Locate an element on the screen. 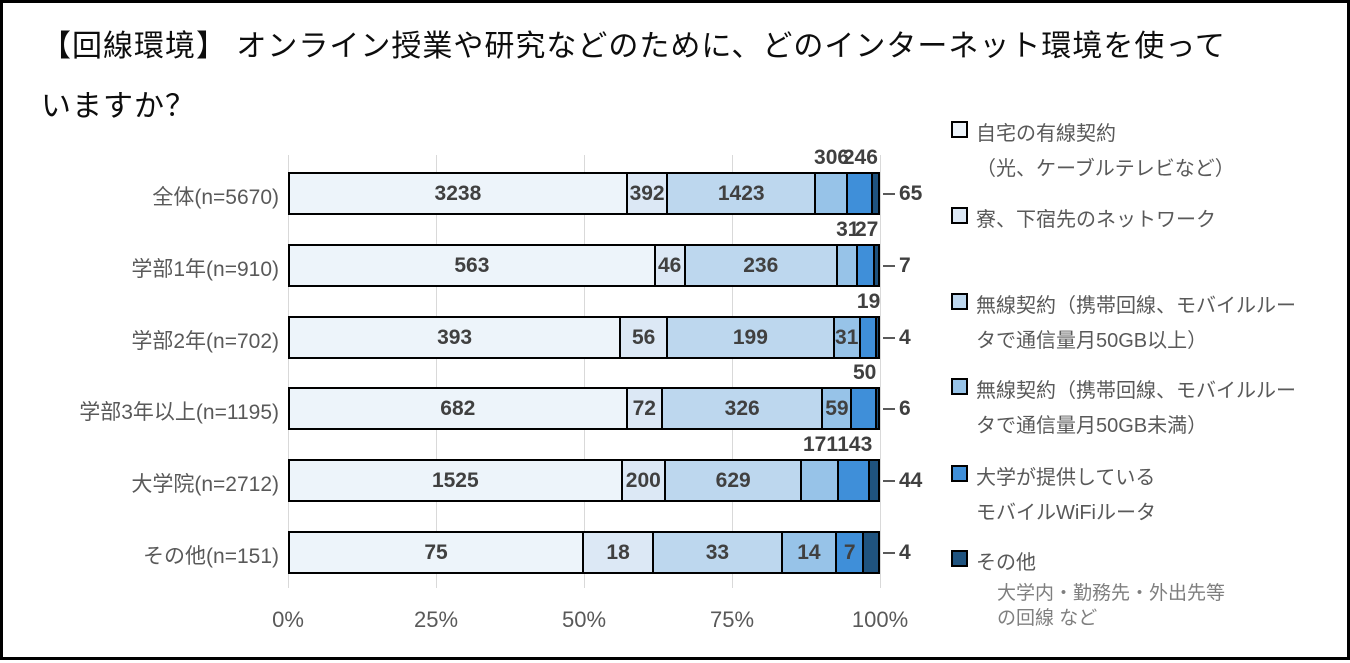 The height and width of the screenshot is (663, 1350). value-label: 682 is located at coordinates (458, 408).